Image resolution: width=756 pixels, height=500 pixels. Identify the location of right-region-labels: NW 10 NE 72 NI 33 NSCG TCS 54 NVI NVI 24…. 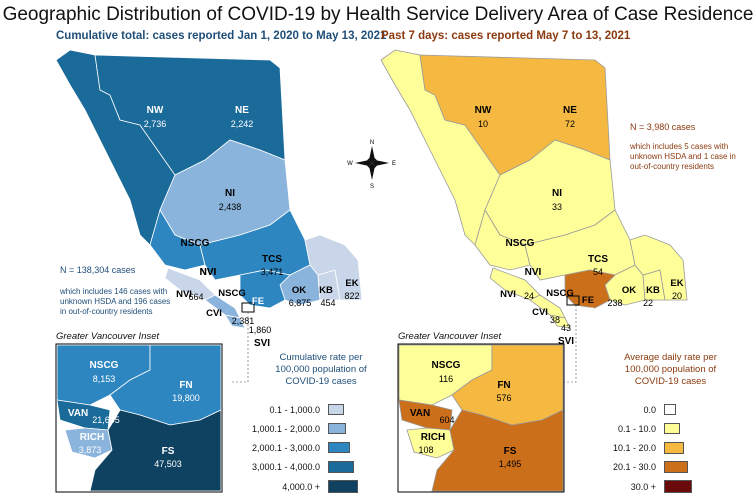
(579, 226).